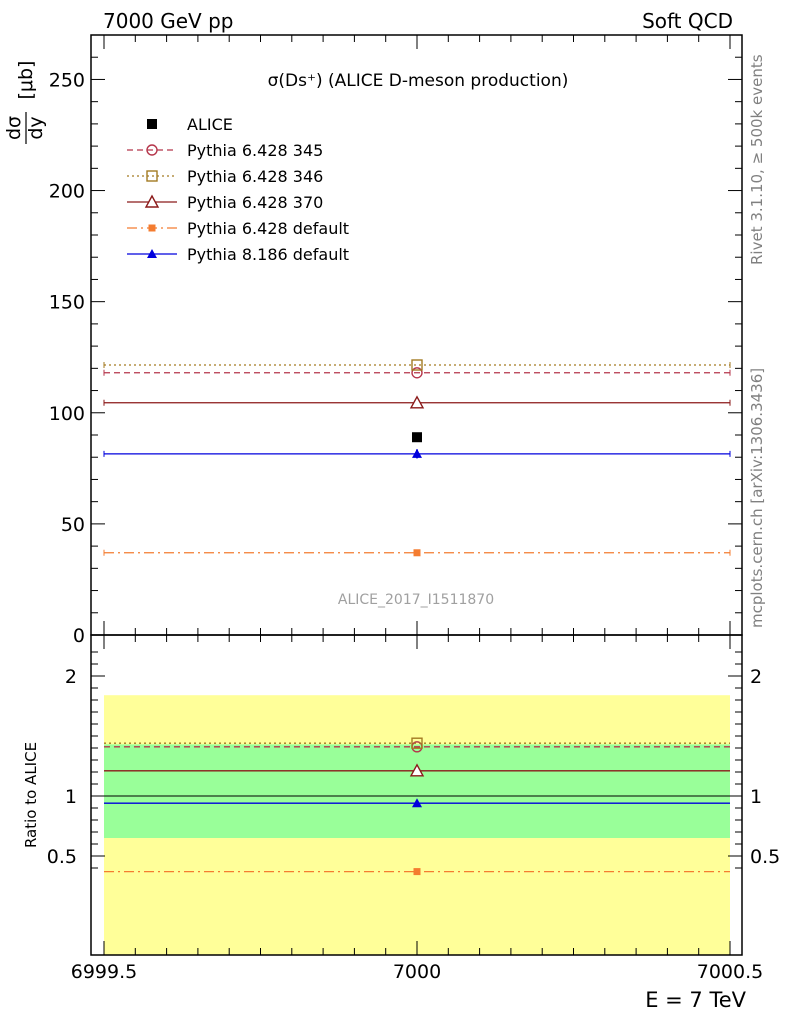  Describe the element at coordinates (104, 972) in the screenshot. I see `x-tick-label: 6999.5` at that location.